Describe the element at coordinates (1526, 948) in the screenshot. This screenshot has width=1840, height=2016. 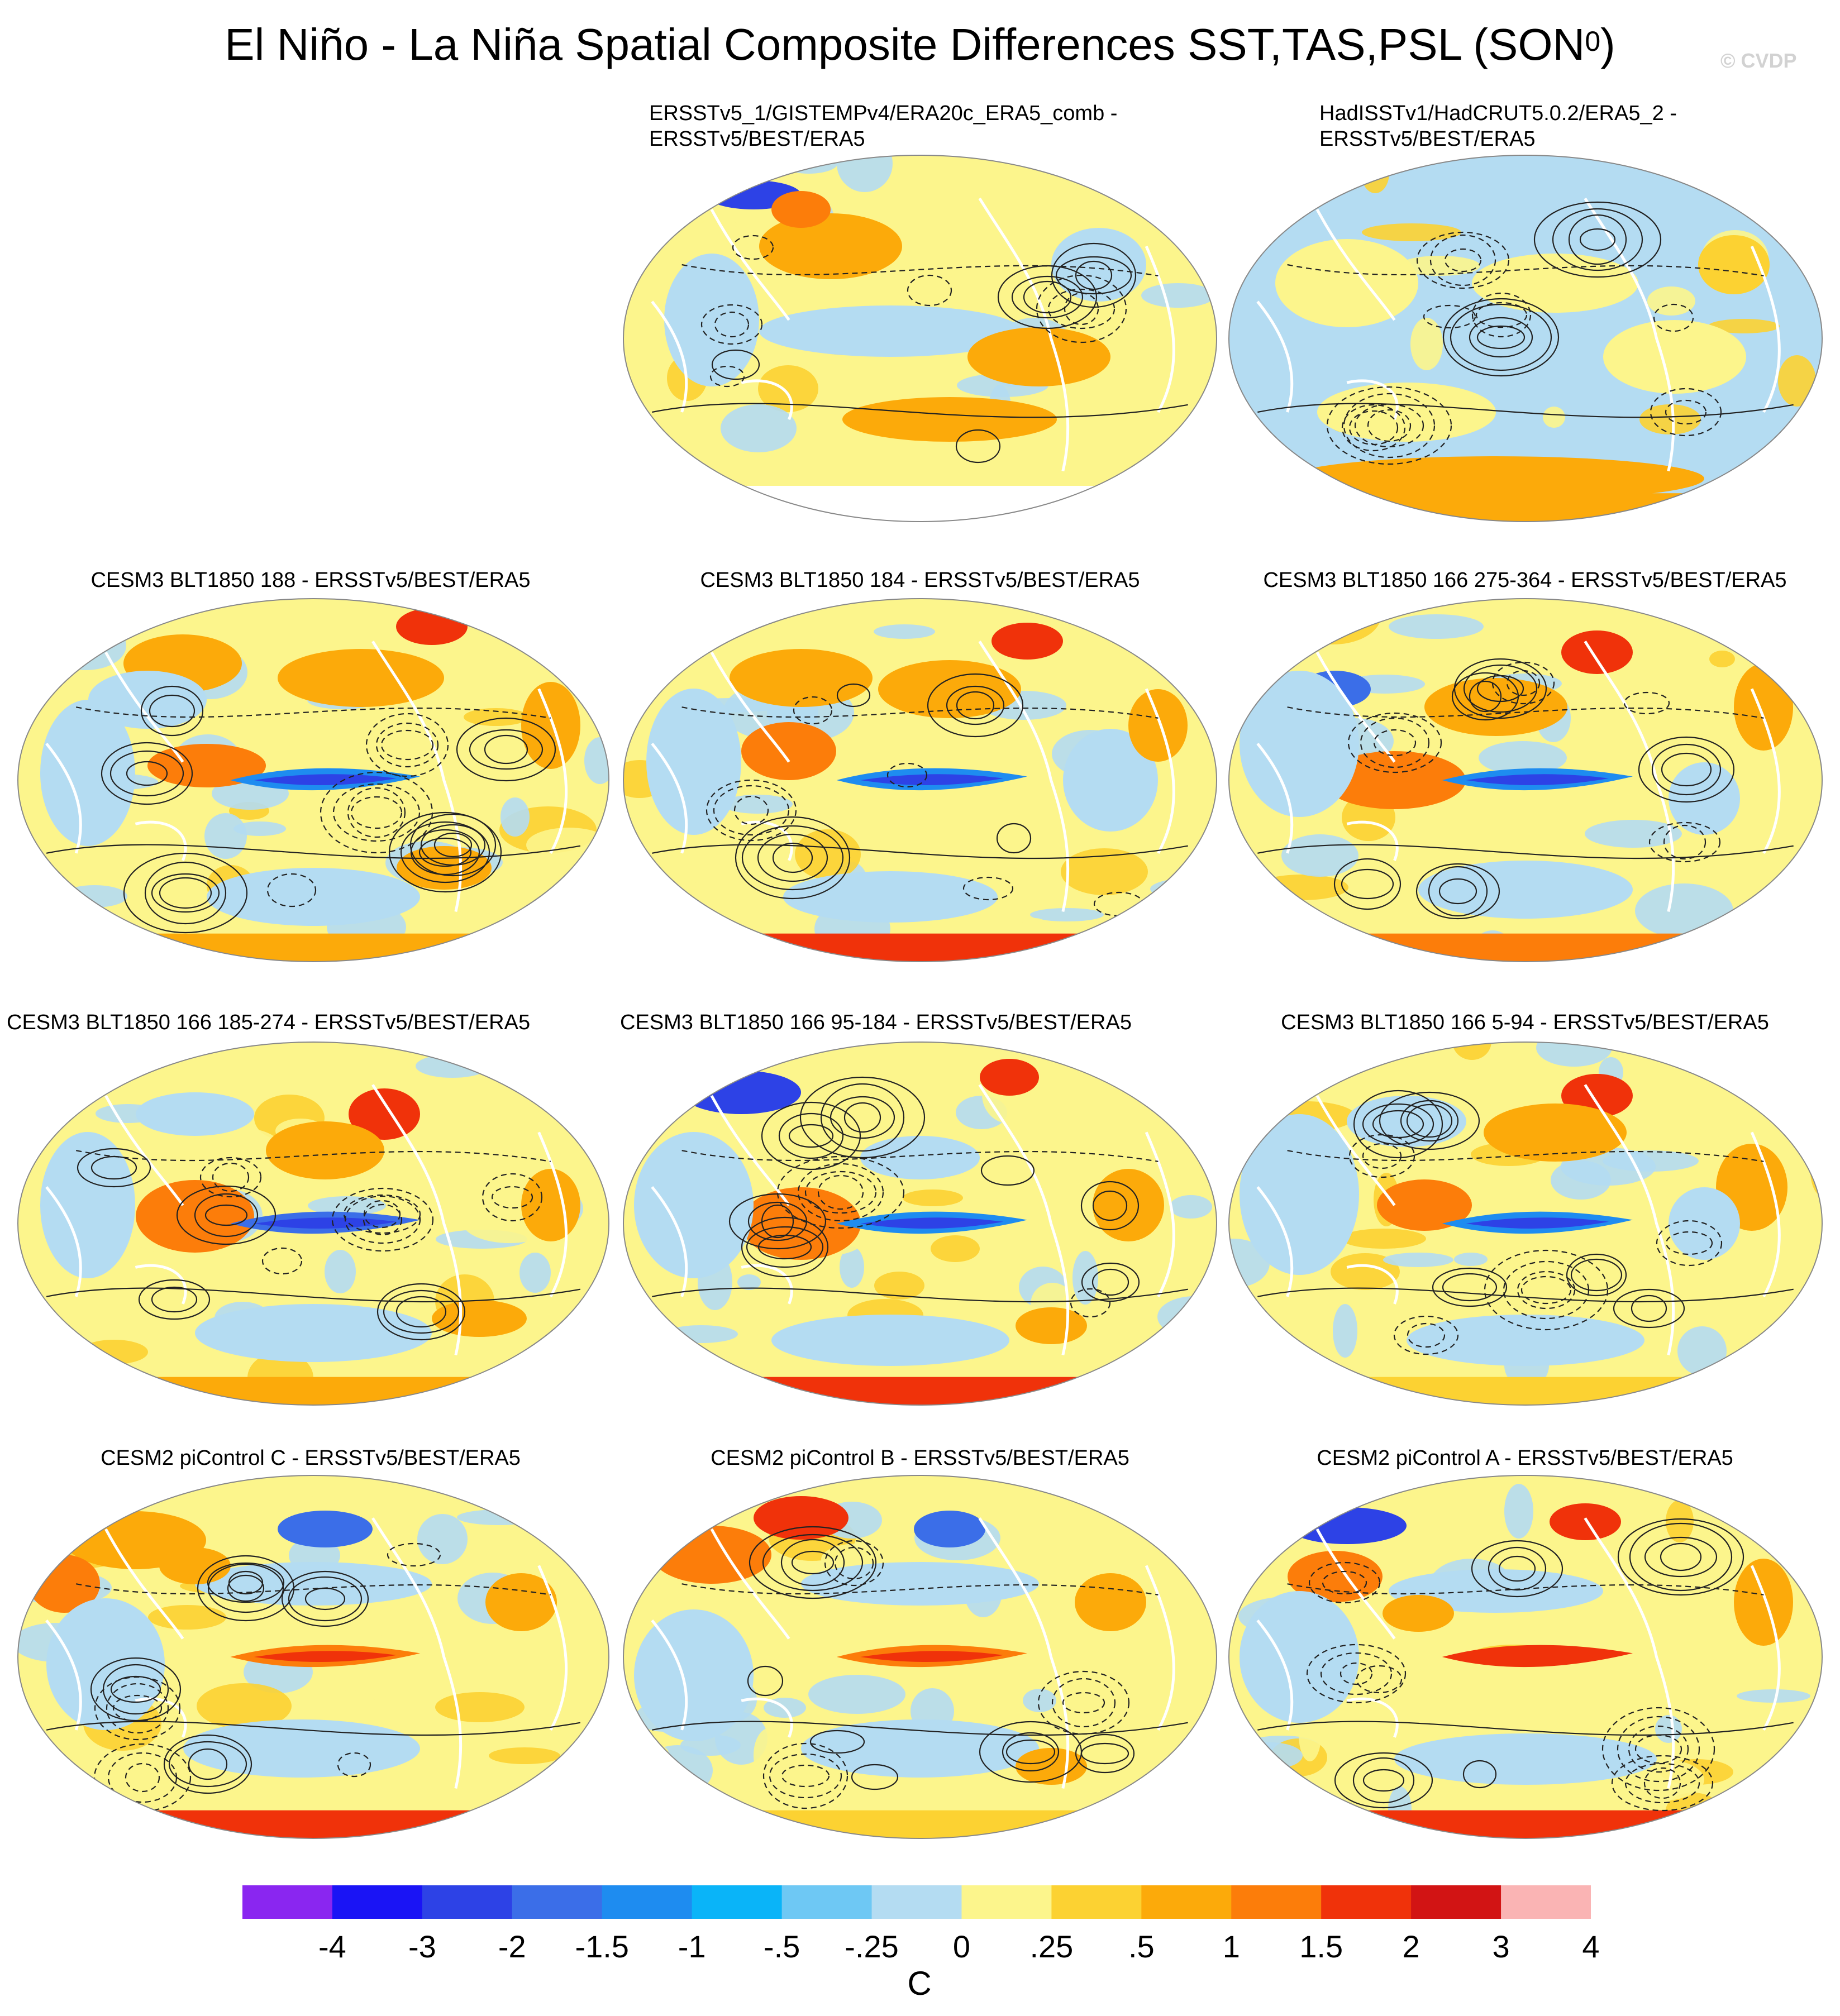
I see `antarctic-anomaly` at that location.